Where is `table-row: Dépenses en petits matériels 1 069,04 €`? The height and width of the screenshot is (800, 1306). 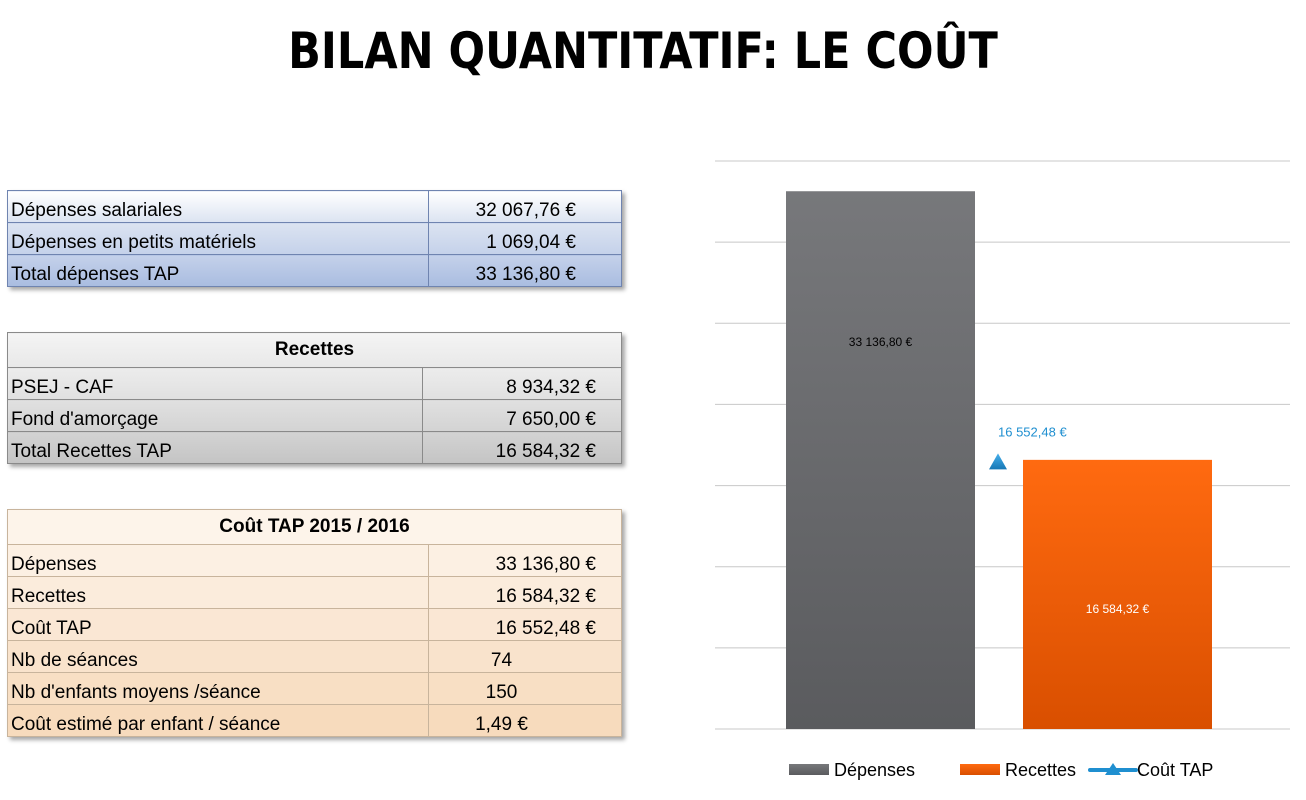 table-row: Dépenses en petits matériels 1 069,04 € is located at coordinates (314, 238).